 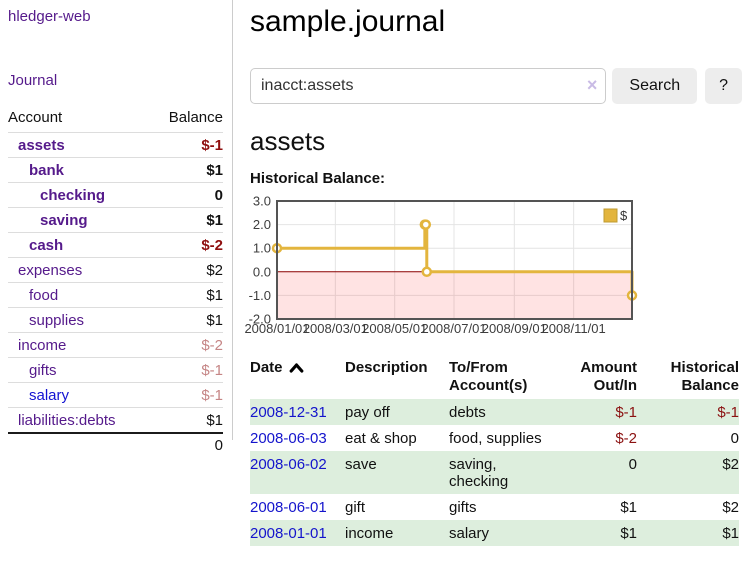 I want to click on x-axis-tick-label: 2008/05/01, so click(x=394, y=328).